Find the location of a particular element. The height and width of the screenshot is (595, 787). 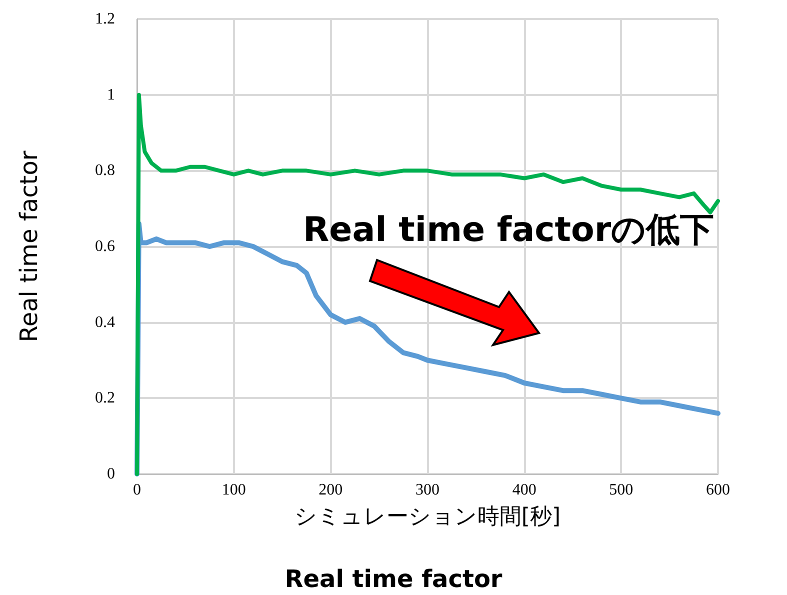

x-tick-label: 200 is located at coordinates (330, 490).